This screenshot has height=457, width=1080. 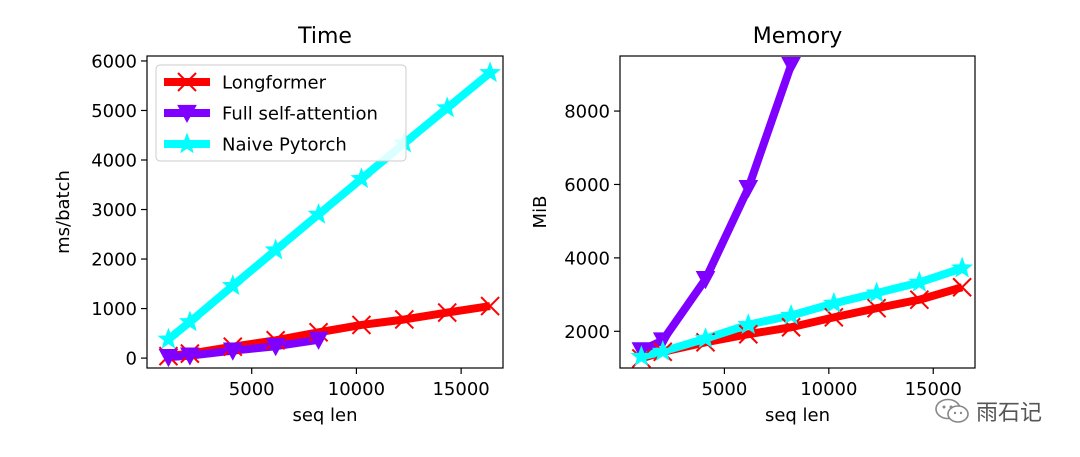 I want to click on y-tick-label: 5000, so click(x=114, y=111).